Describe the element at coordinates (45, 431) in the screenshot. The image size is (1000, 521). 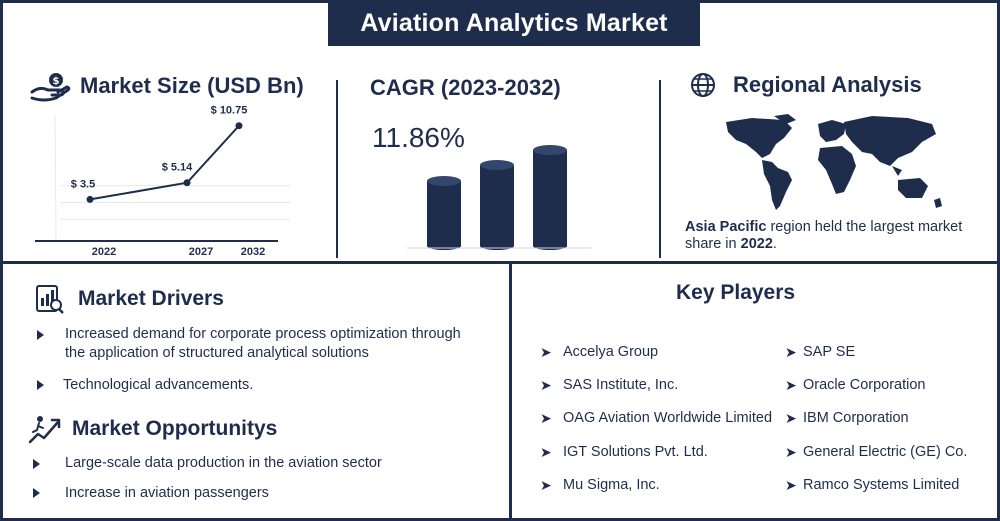
I see `growth-runner-icon` at that location.